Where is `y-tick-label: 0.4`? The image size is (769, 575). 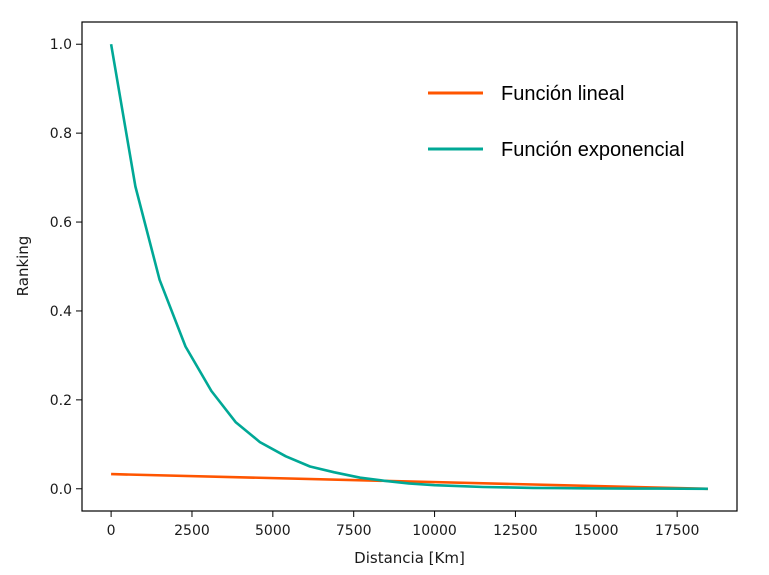 y-tick-label: 0.4 is located at coordinates (61, 312).